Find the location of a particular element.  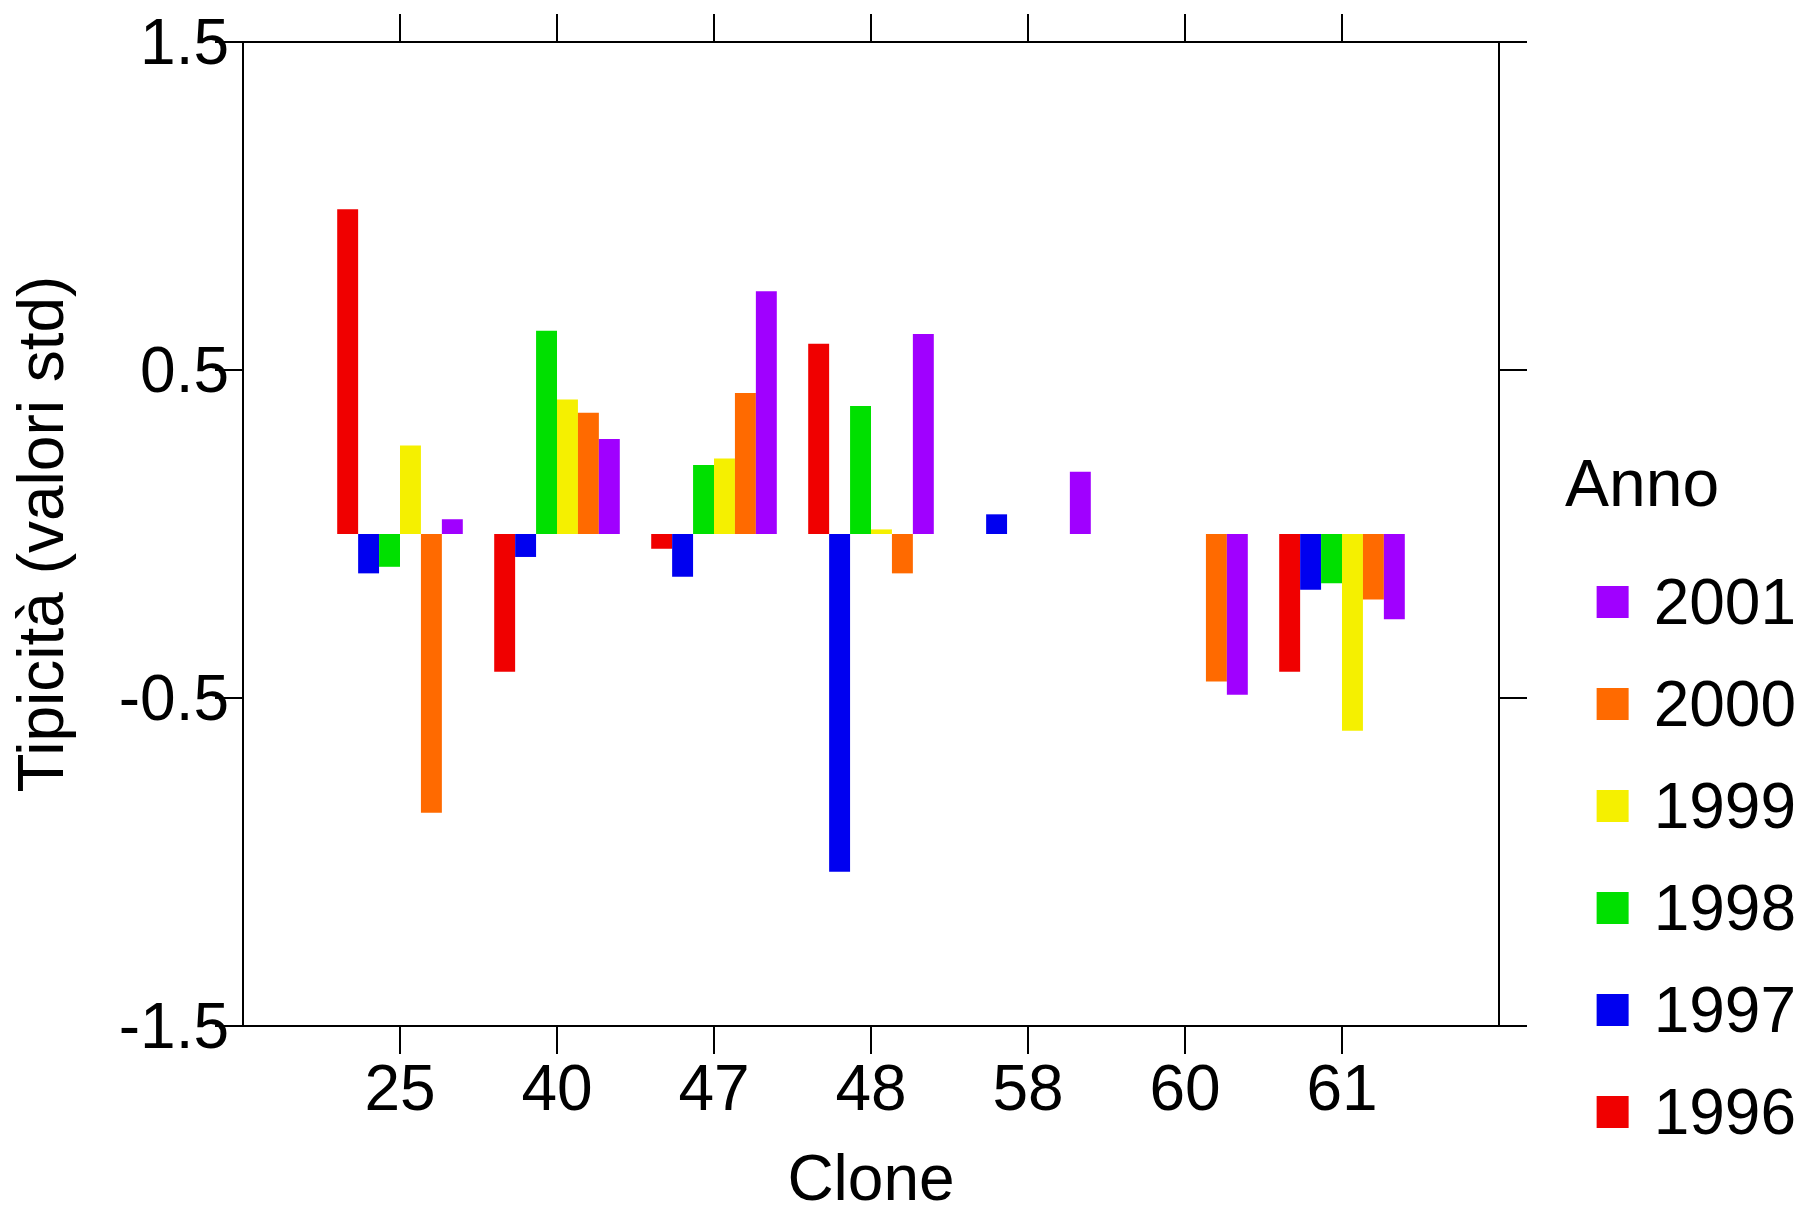

y-tick-label: 0.5 is located at coordinates (184, 370).